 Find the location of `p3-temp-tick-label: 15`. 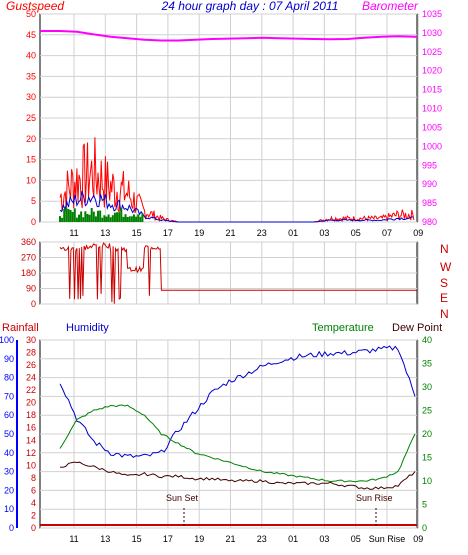

p3-temp-tick-label: 15 is located at coordinates (427, 458).